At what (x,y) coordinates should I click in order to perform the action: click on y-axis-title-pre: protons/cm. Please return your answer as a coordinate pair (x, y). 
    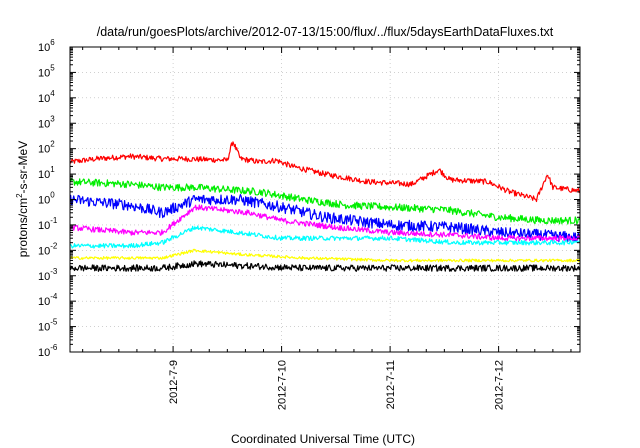
    Looking at the image, I should click on (23, 227).